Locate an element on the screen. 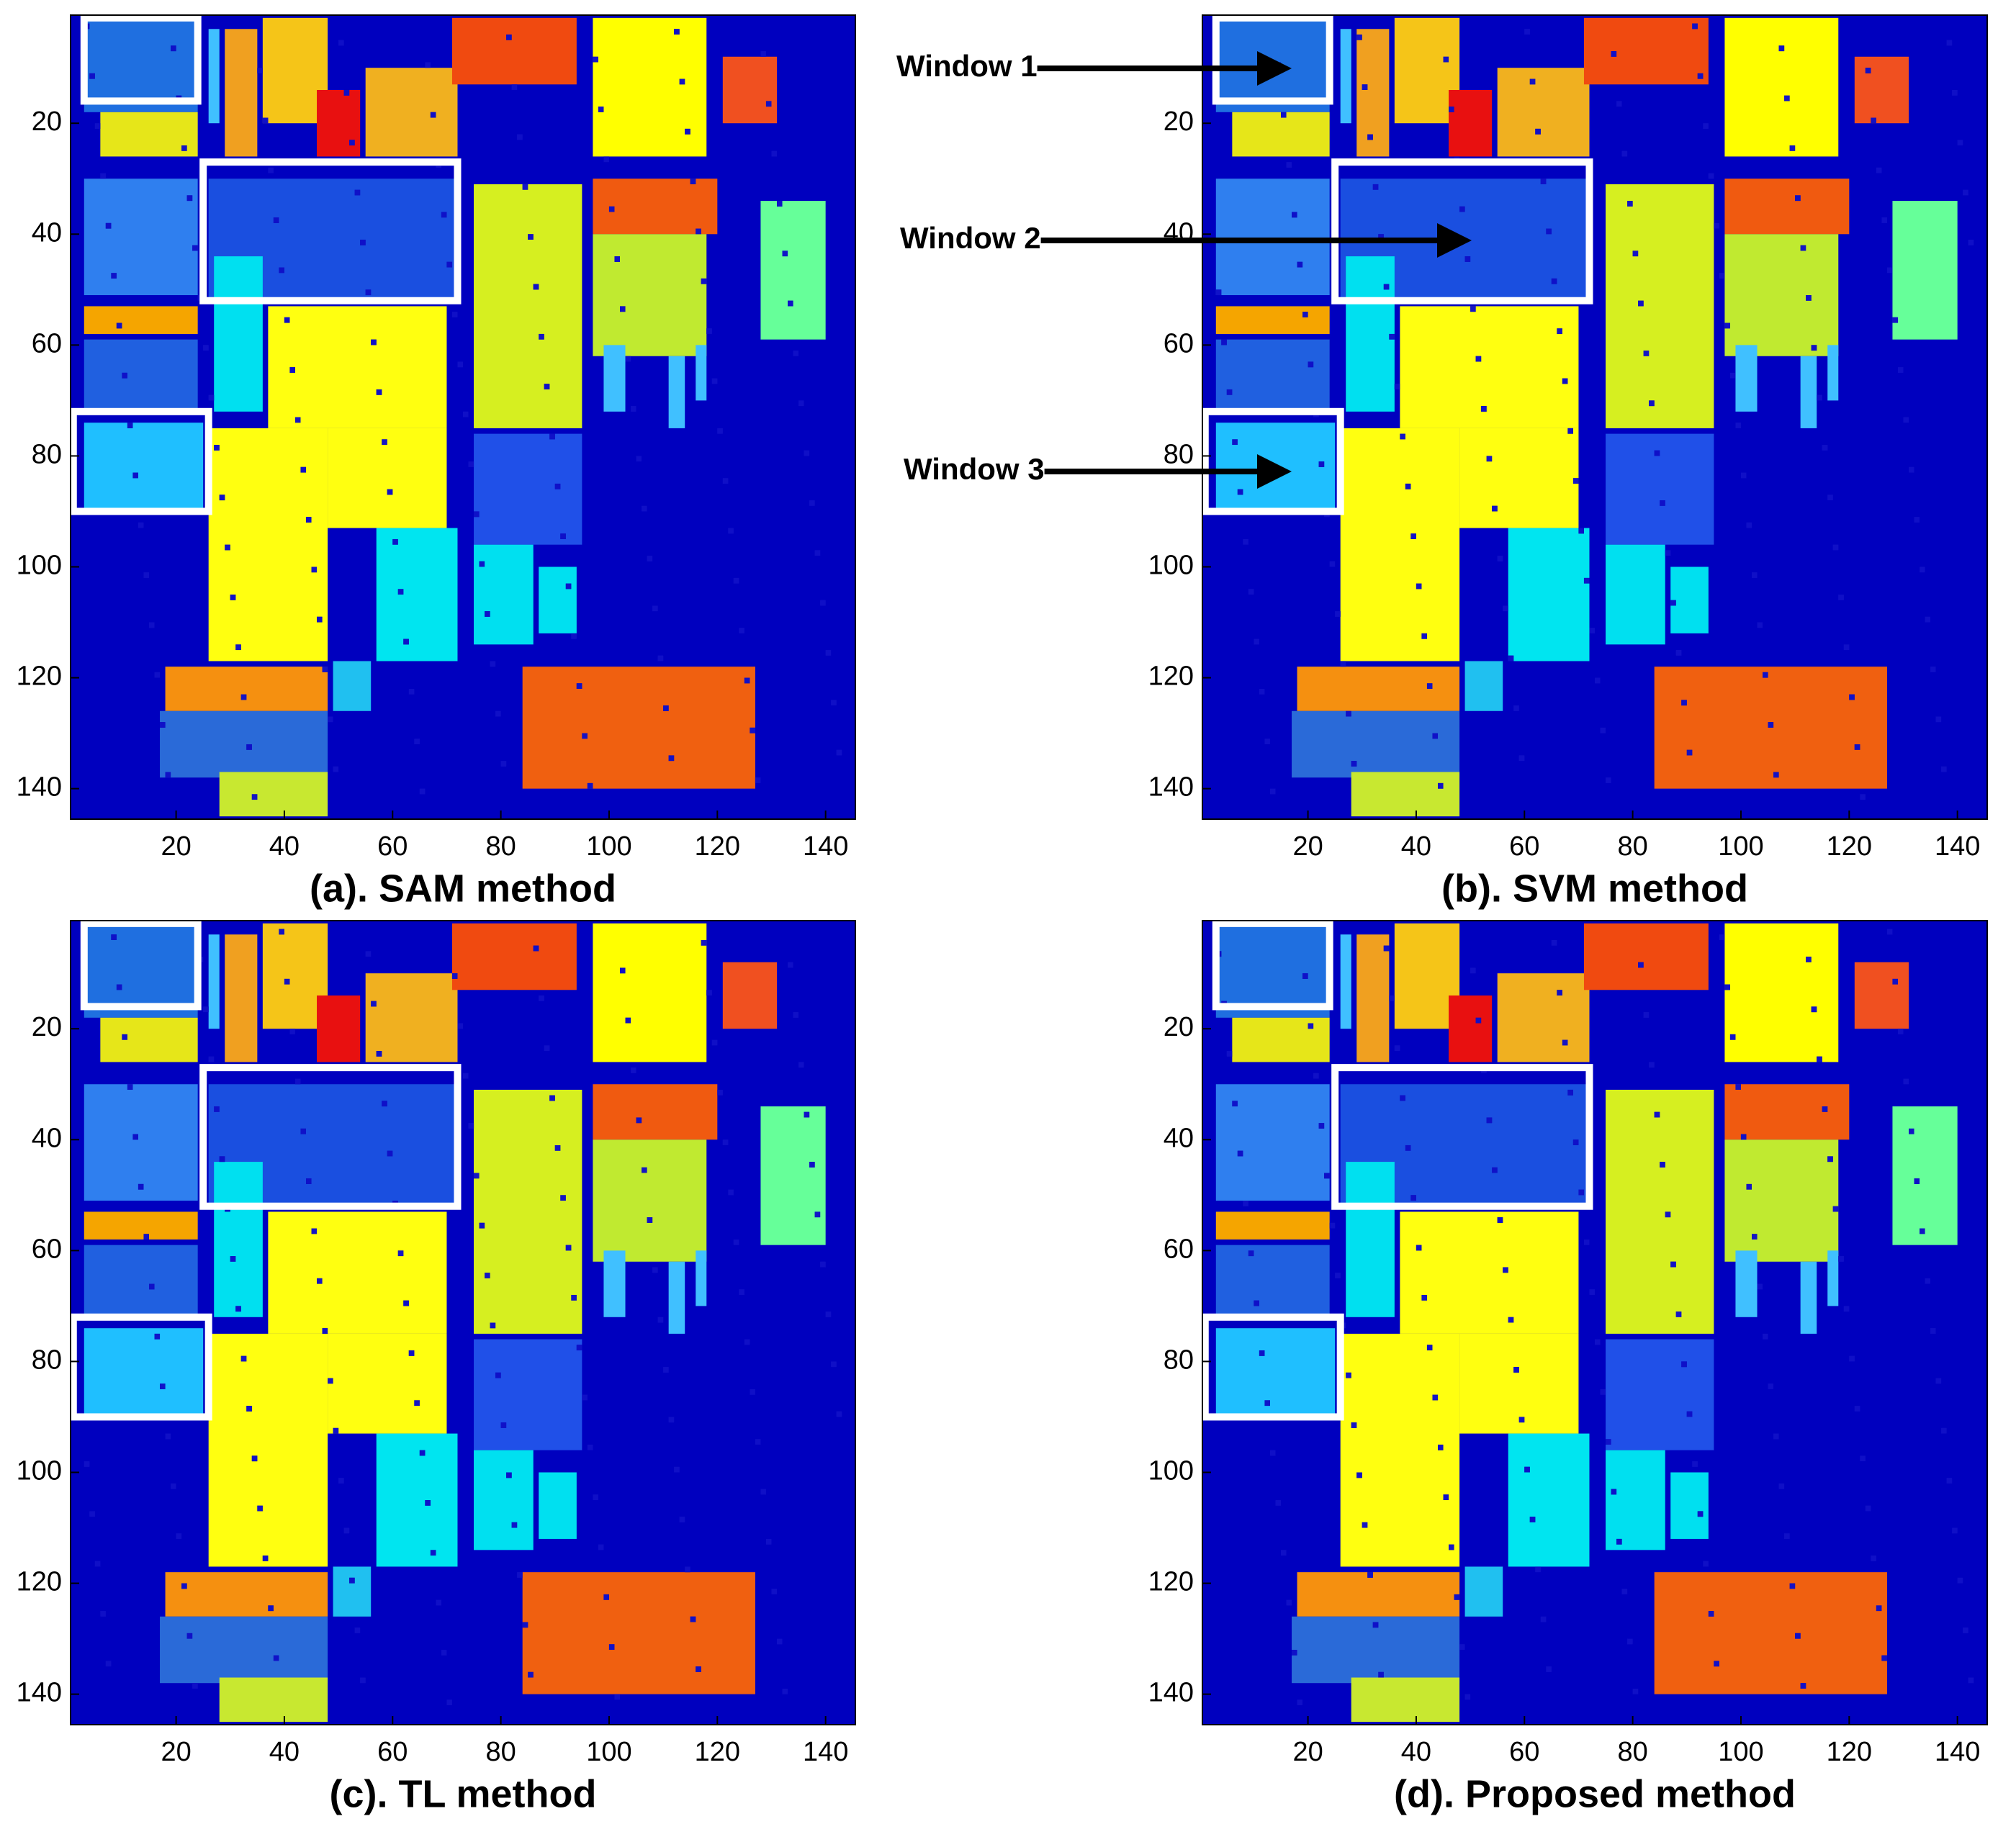  panel-title: (a). SAM method is located at coordinates (463, 888).